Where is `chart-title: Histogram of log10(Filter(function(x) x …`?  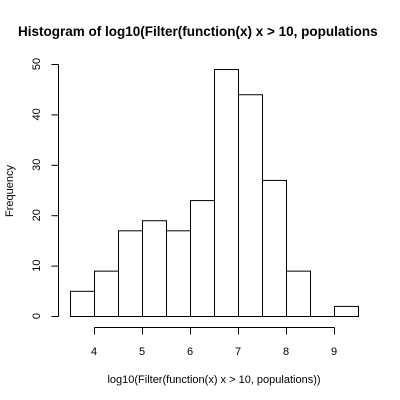
chart-title: Histogram of log10(Filter(function(x) x … is located at coordinates (198, 31).